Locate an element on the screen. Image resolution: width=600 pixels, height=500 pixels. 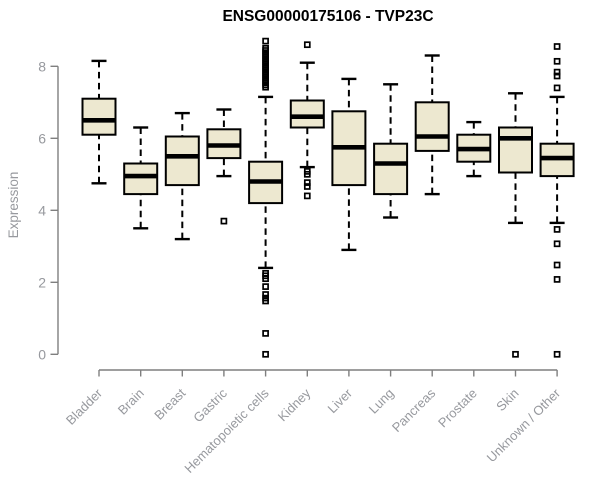
x-tick-label: Skin is located at coordinates (507, 400).